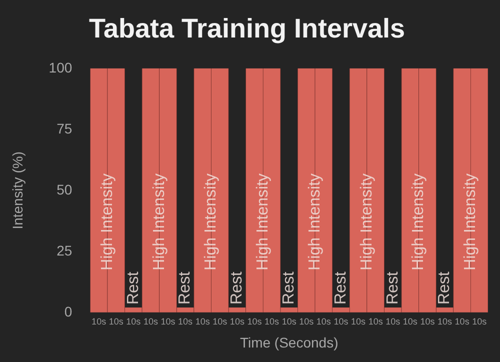 This screenshot has height=362, width=500. I want to click on y-tick-label: 100, so click(60, 67).